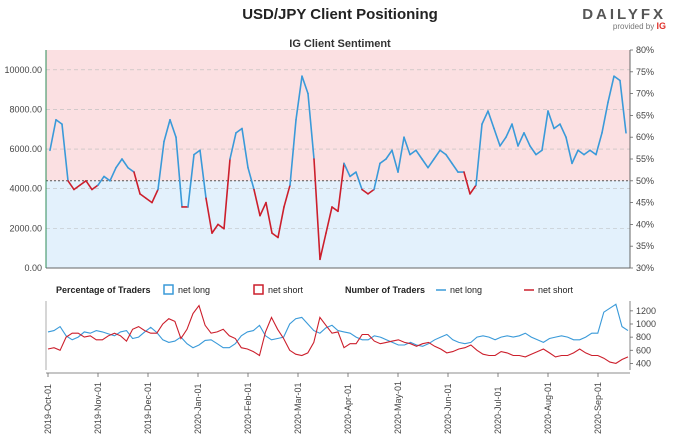 The width and height of the screenshot is (680, 439). Describe the element at coordinates (466, 290) in the screenshot. I see `legend-number-long: net long` at that location.